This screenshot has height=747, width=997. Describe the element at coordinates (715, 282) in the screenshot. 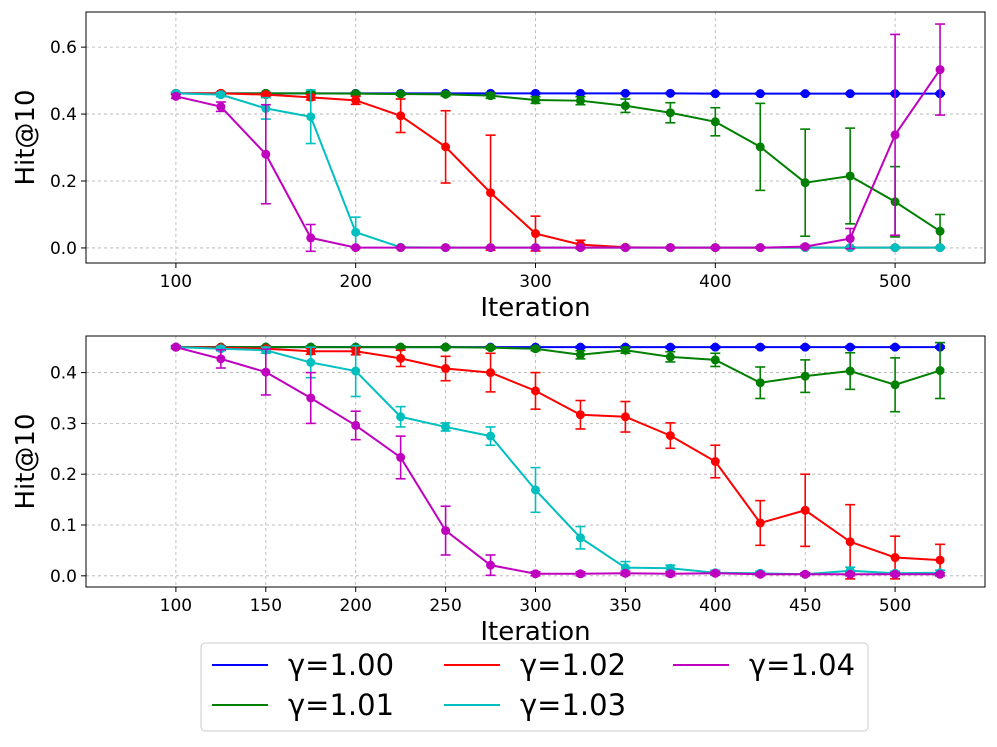

I see `x-tick-label: 400` at that location.